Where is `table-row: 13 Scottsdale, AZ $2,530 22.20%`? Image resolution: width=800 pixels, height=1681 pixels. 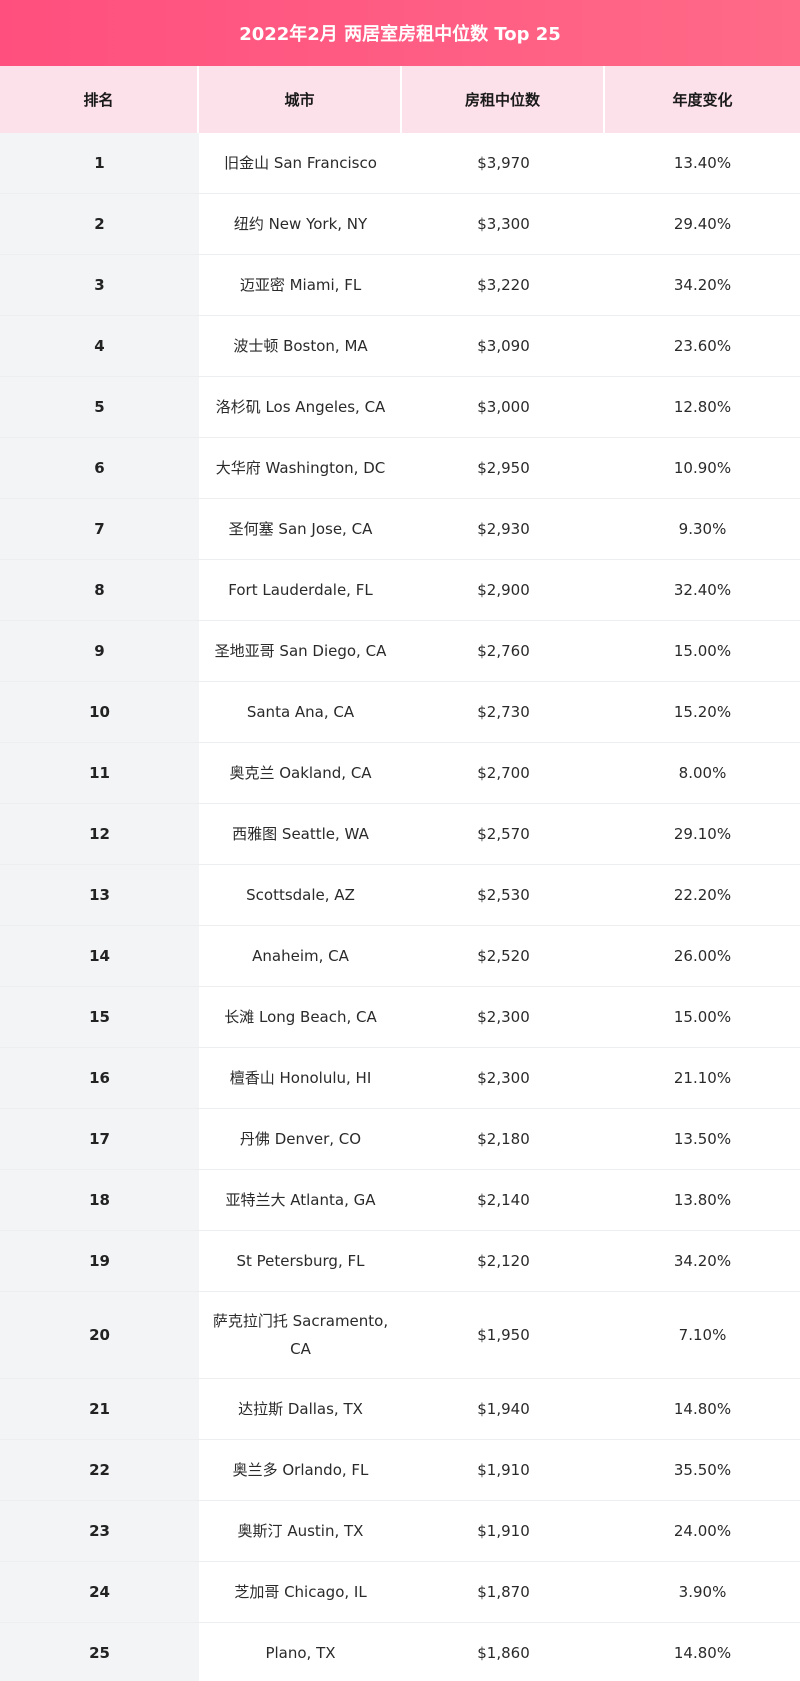
table-row: 13 Scottsdale, AZ $2,530 22.20% is located at coordinates (400, 895).